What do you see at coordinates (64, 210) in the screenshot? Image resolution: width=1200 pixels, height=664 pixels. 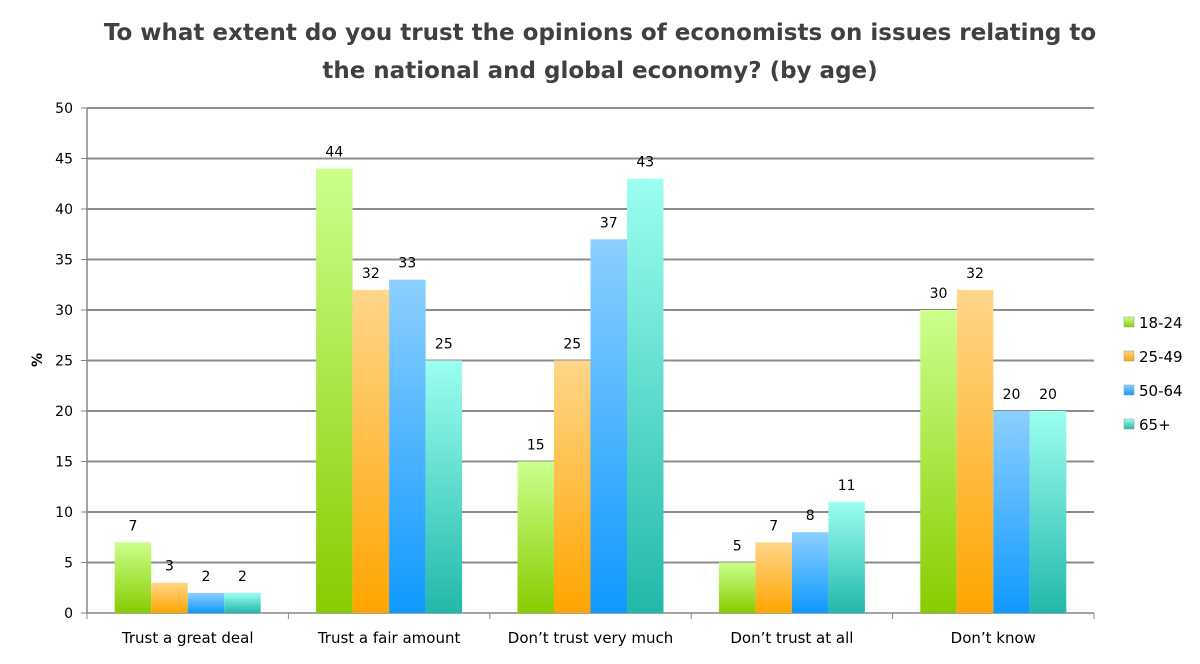 I see `y-tick-label: 40` at bounding box center [64, 210].